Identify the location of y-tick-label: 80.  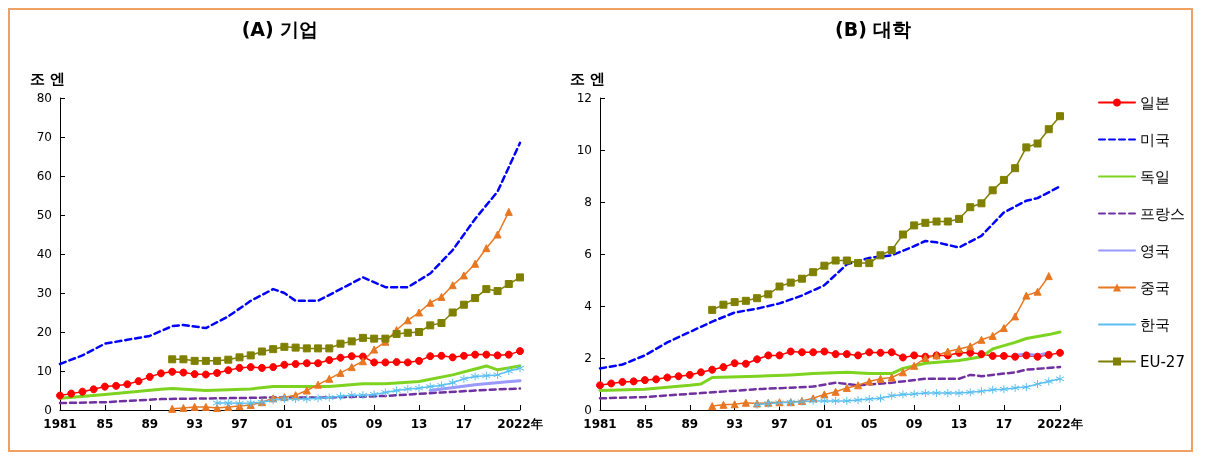
(44, 98).